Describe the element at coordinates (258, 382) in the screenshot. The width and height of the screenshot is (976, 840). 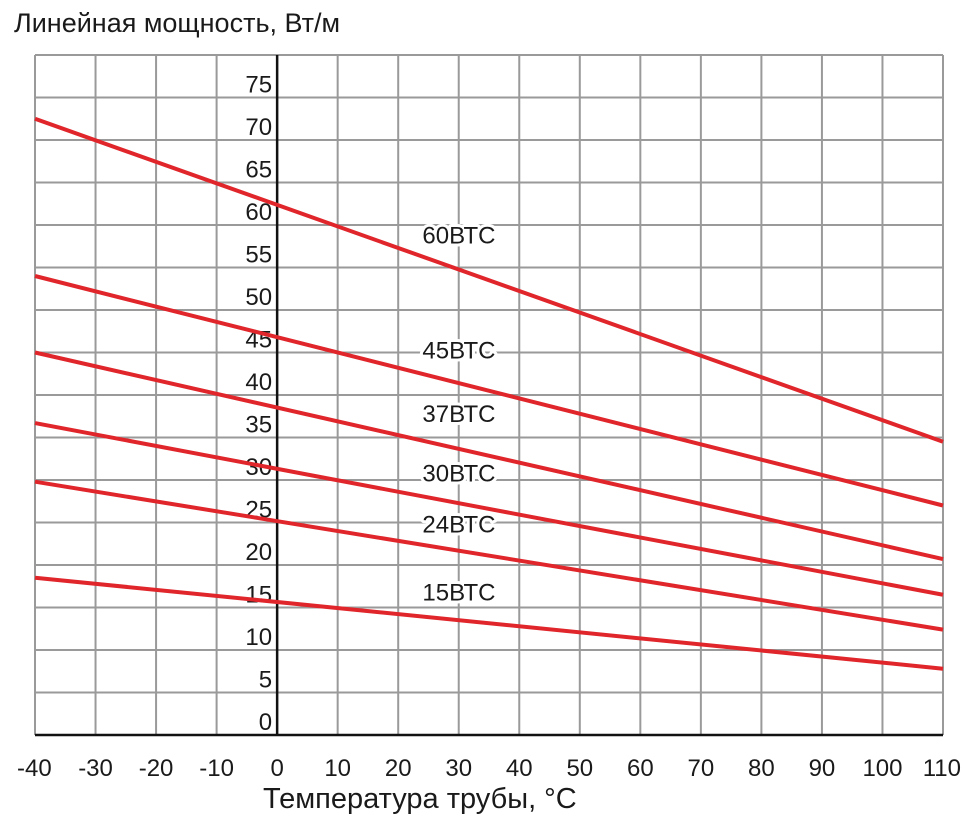
I see `y-tick-label: 40` at that location.